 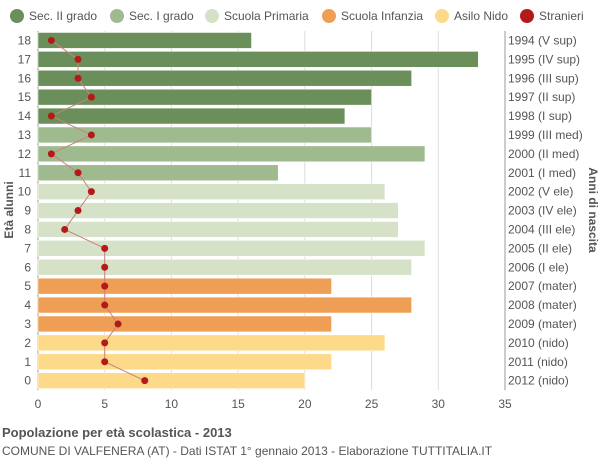 What do you see at coordinates (543, 78) in the screenshot?
I see `birth-label-16: 1996 (III sup)` at bounding box center [543, 78].